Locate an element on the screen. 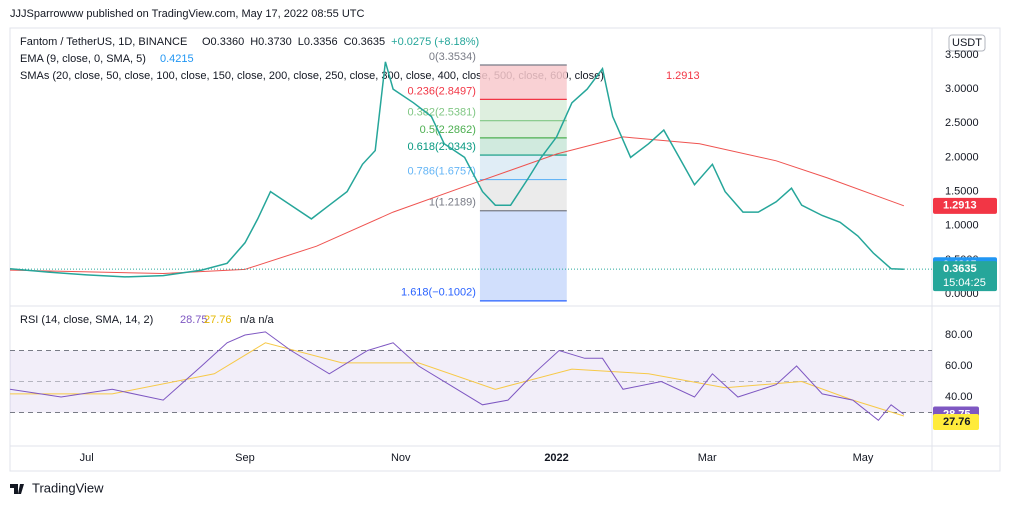 The height and width of the screenshot is (511, 1012). price-tick: 2.5000 is located at coordinates (962, 123).